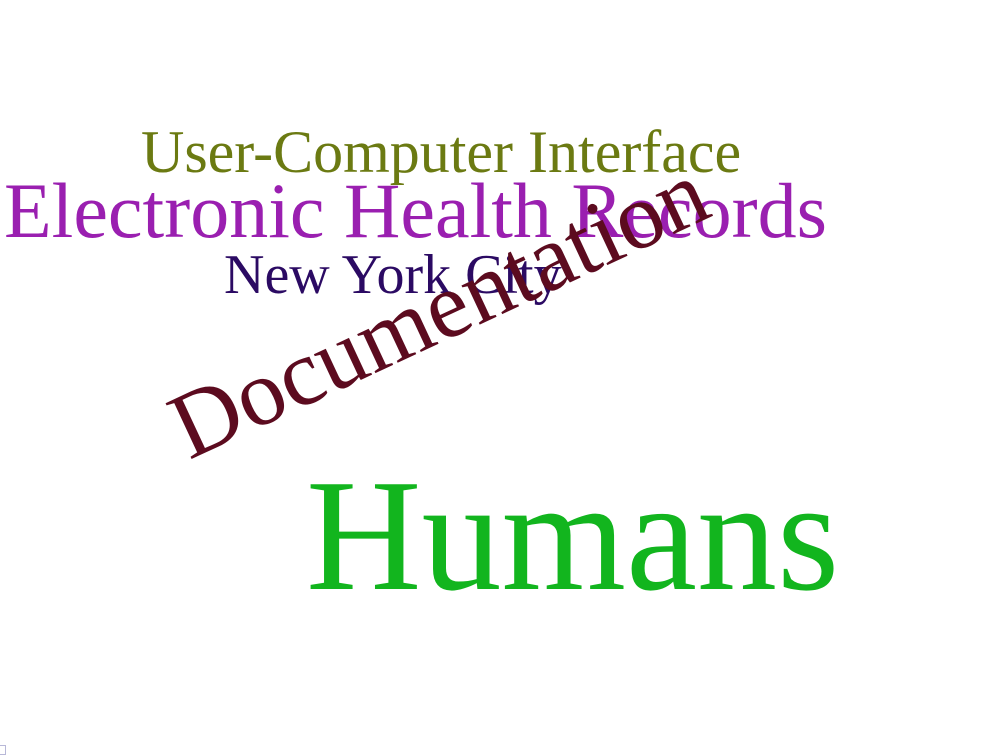 Image resolution: width=992 pixels, height=756 pixels. What do you see at coordinates (573, 535) in the screenshot?
I see `word-humans: Humans` at bounding box center [573, 535].